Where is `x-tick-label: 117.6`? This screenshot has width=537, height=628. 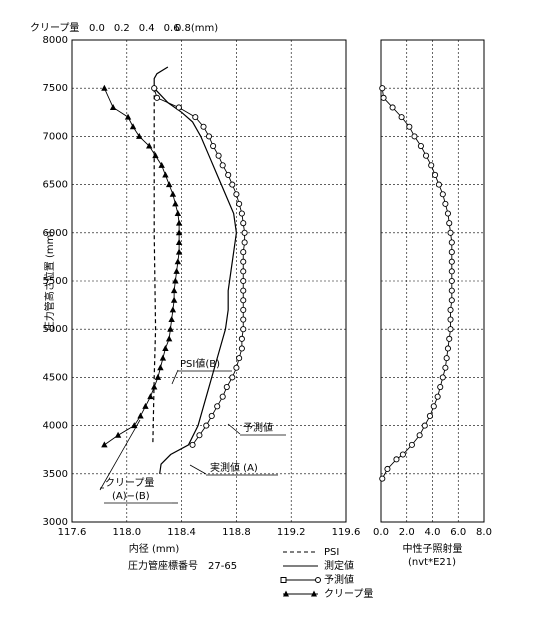 x-tick-label: 117.6 is located at coordinates (72, 532).